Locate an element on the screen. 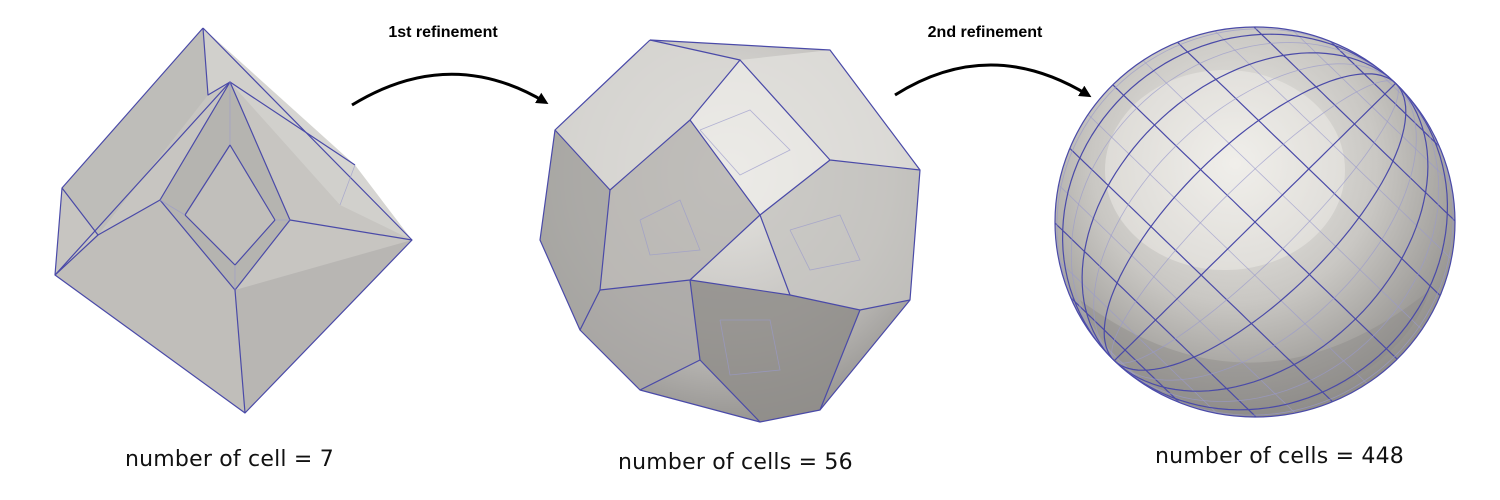  caption-mesh-1: number of cell = 7 is located at coordinates (229, 459).